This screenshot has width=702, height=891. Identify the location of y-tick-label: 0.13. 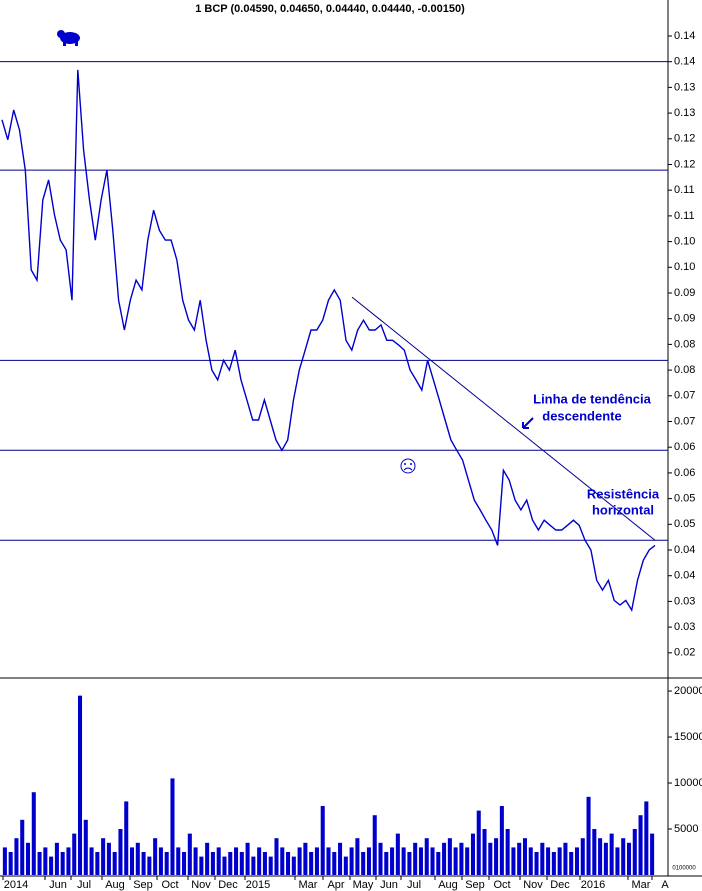
(684, 113).